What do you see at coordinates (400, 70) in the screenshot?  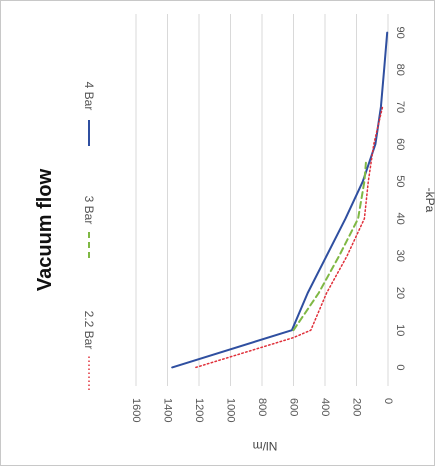 I see `x-tick-label: 80` at bounding box center [400, 70].